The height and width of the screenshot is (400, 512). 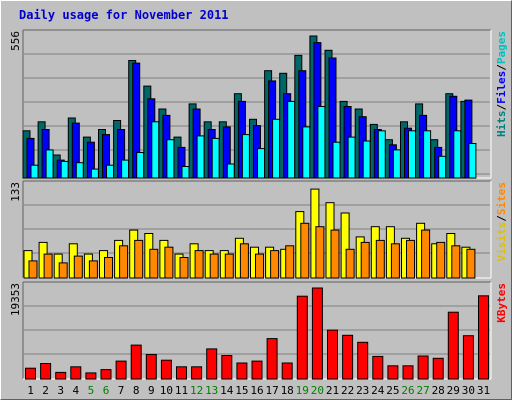 I want to click on legend: Hits/Files/Pages, so click(x=501, y=84).